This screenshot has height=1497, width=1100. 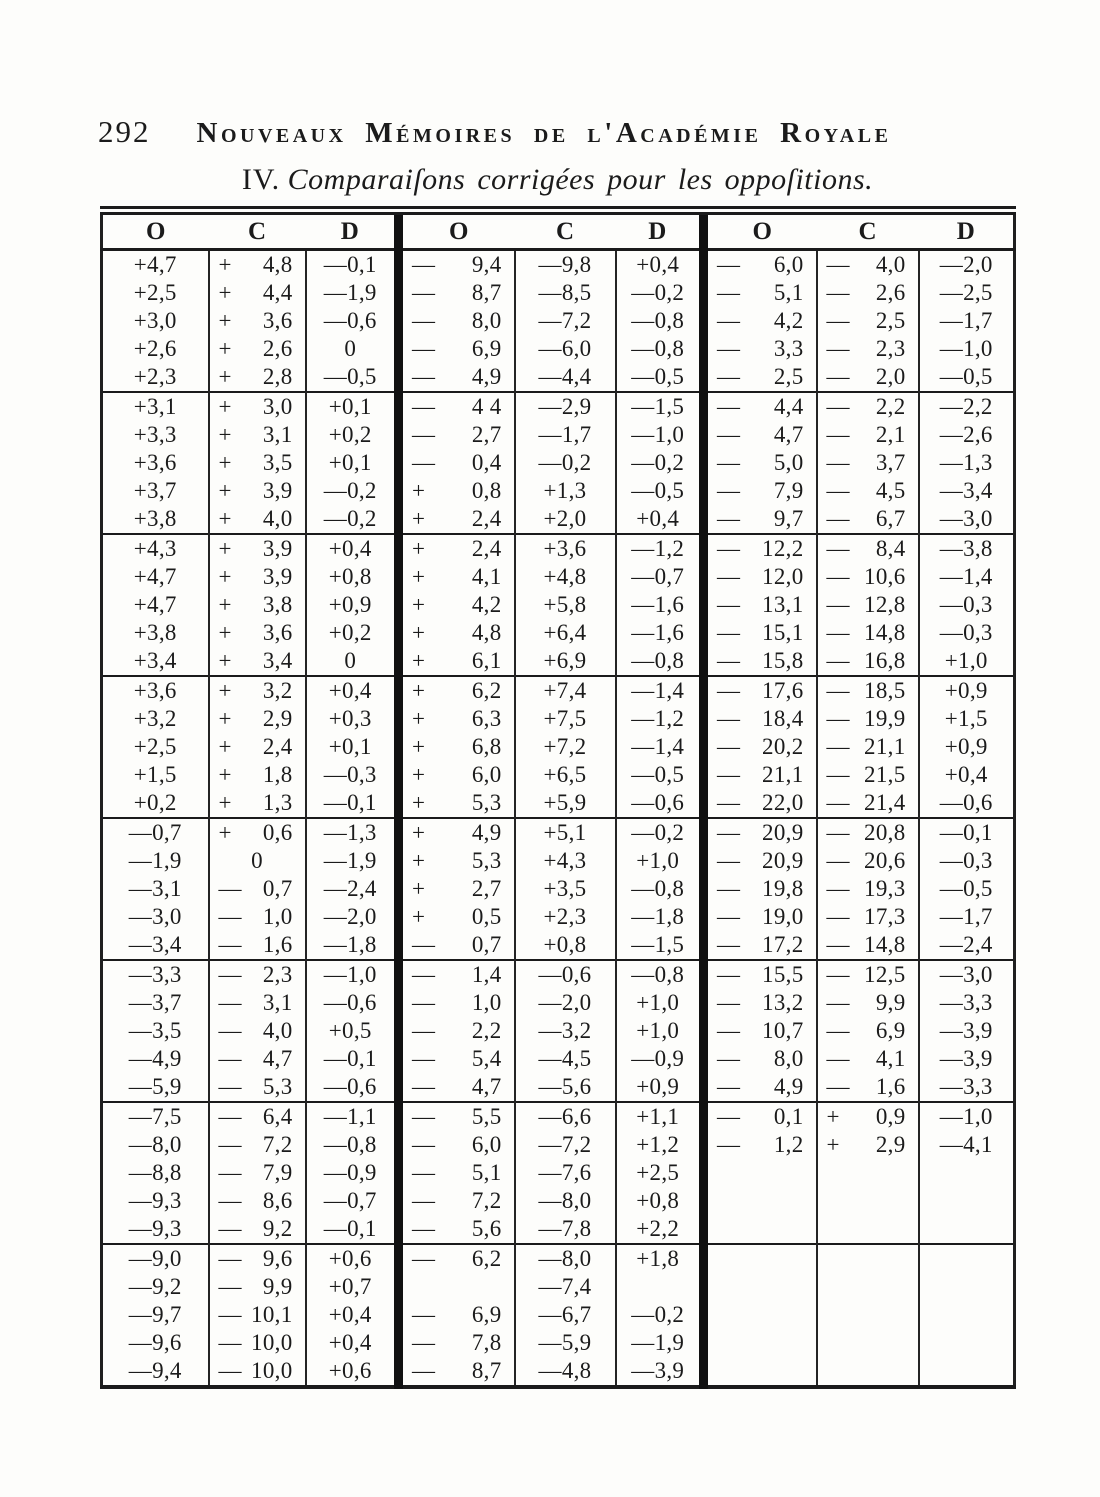 What do you see at coordinates (257, 719) in the screenshot?
I see `table-cell: +2,9` at bounding box center [257, 719].